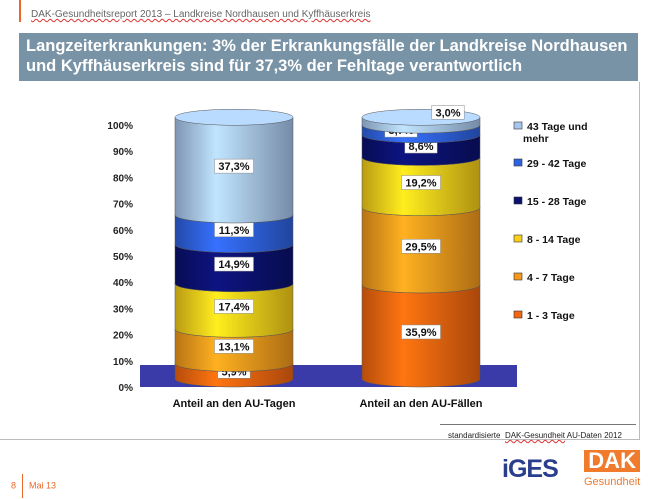 This screenshot has width=668, height=499. I want to click on y-tick-label: 40%, so click(123, 283).